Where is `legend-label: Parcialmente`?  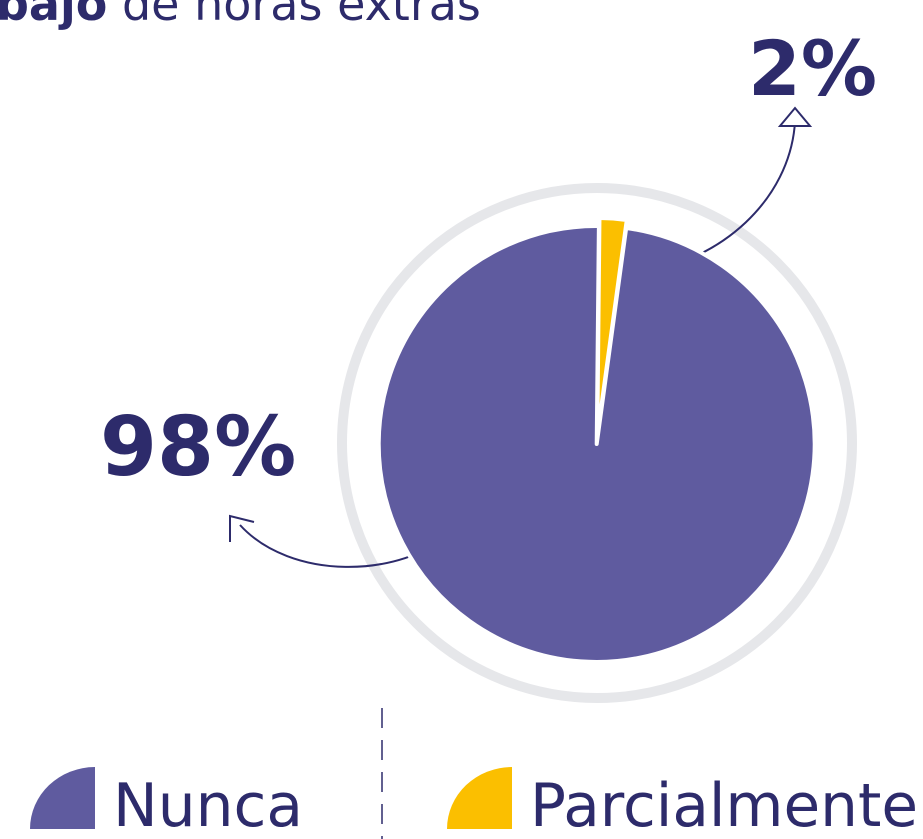
legend-label: Parcialmente is located at coordinates (724, 805).